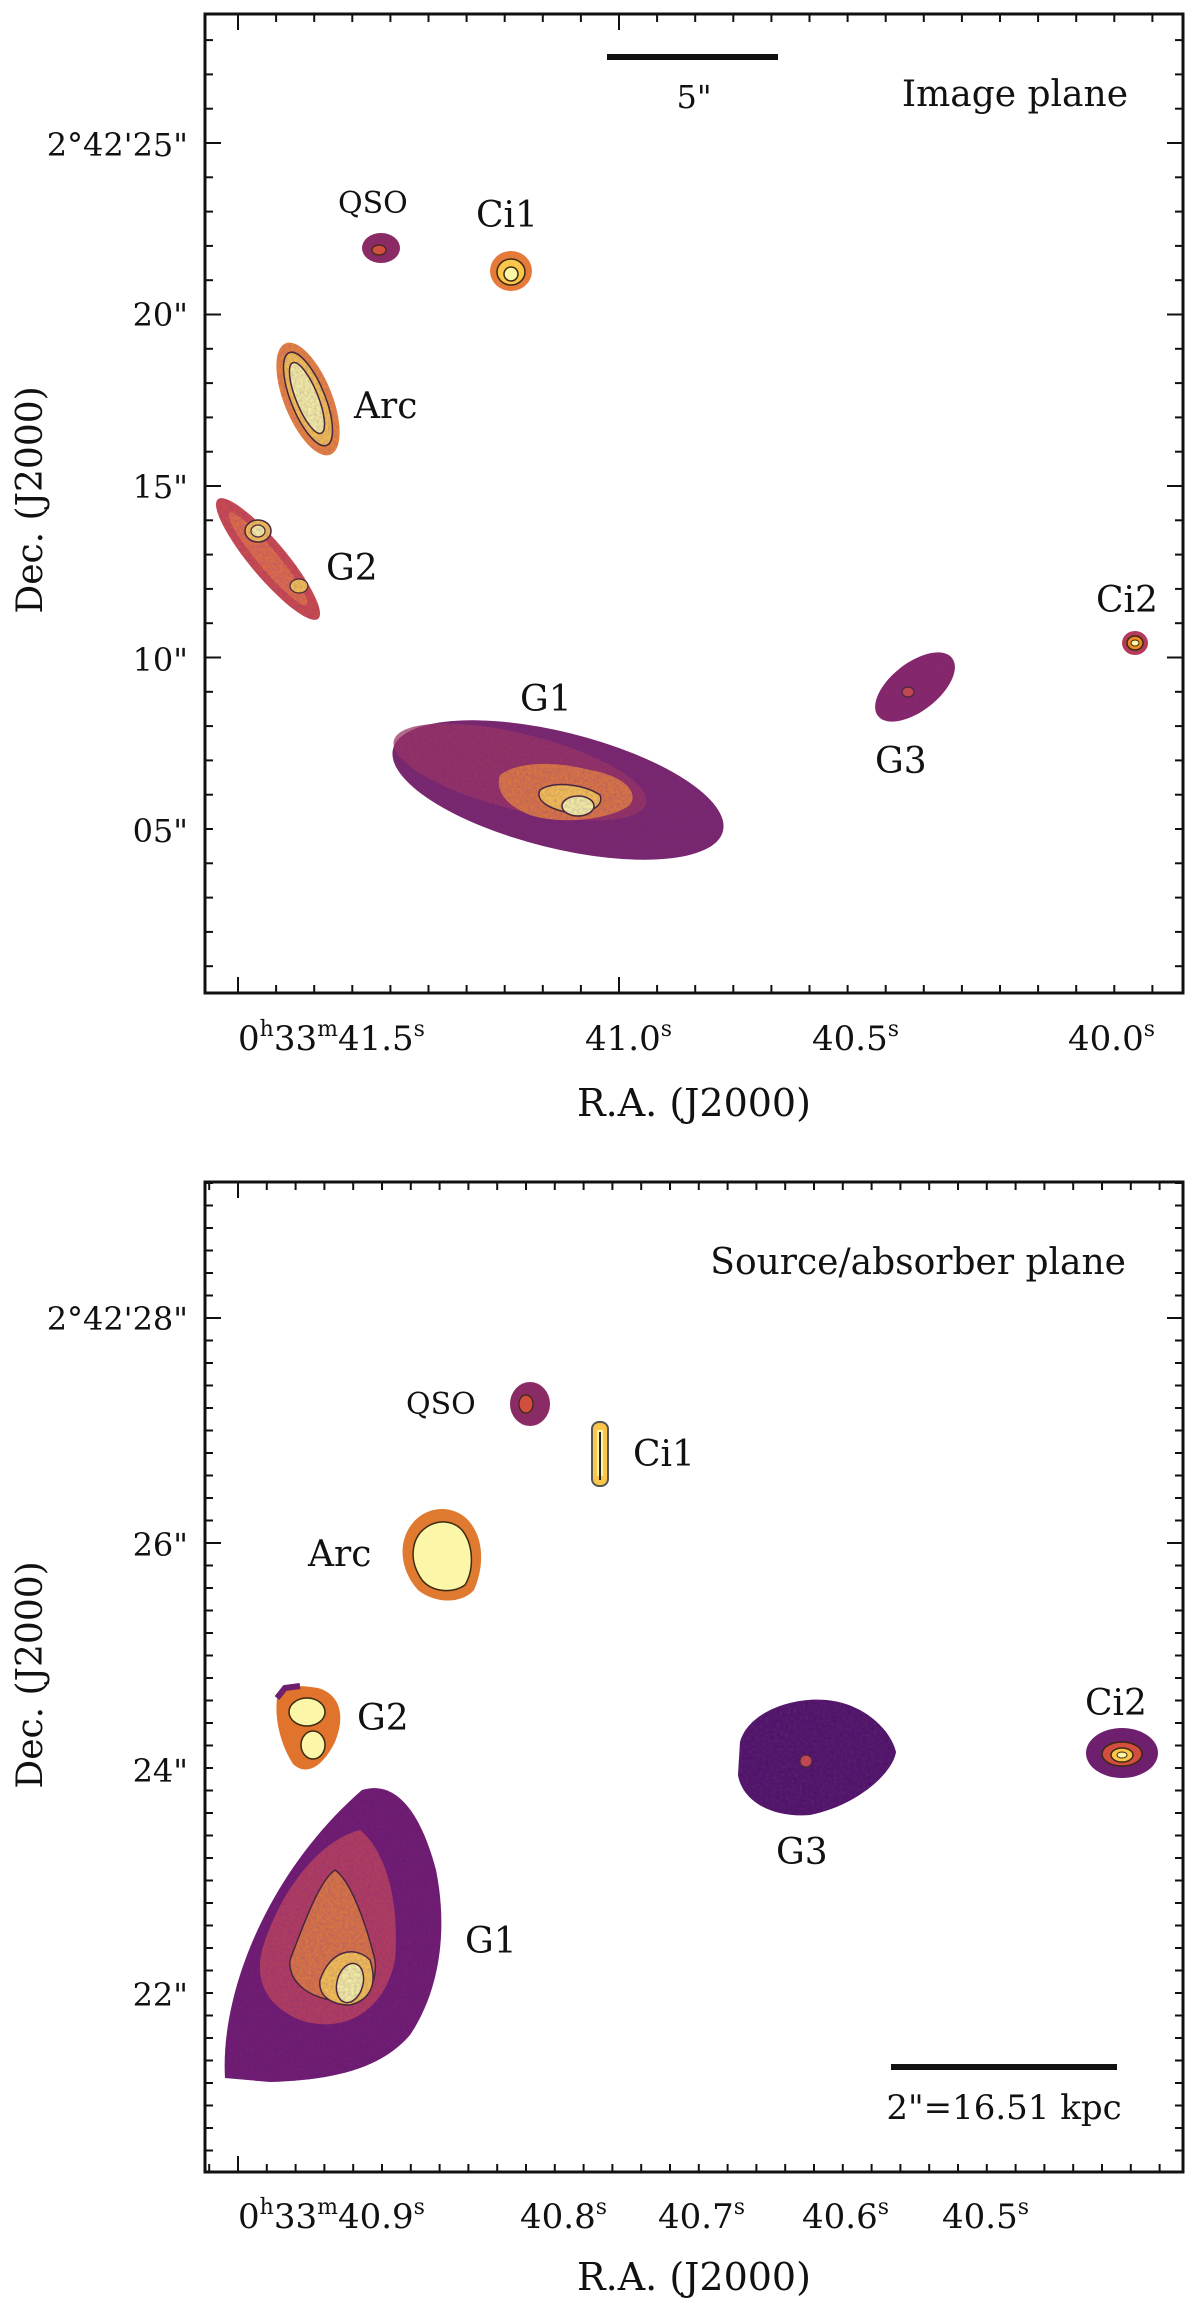 The image size is (1200, 2306). What do you see at coordinates (694, 1103) in the screenshot?
I see `image-x-axis-label: R.A. (J2000)` at bounding box center [694, 1103].